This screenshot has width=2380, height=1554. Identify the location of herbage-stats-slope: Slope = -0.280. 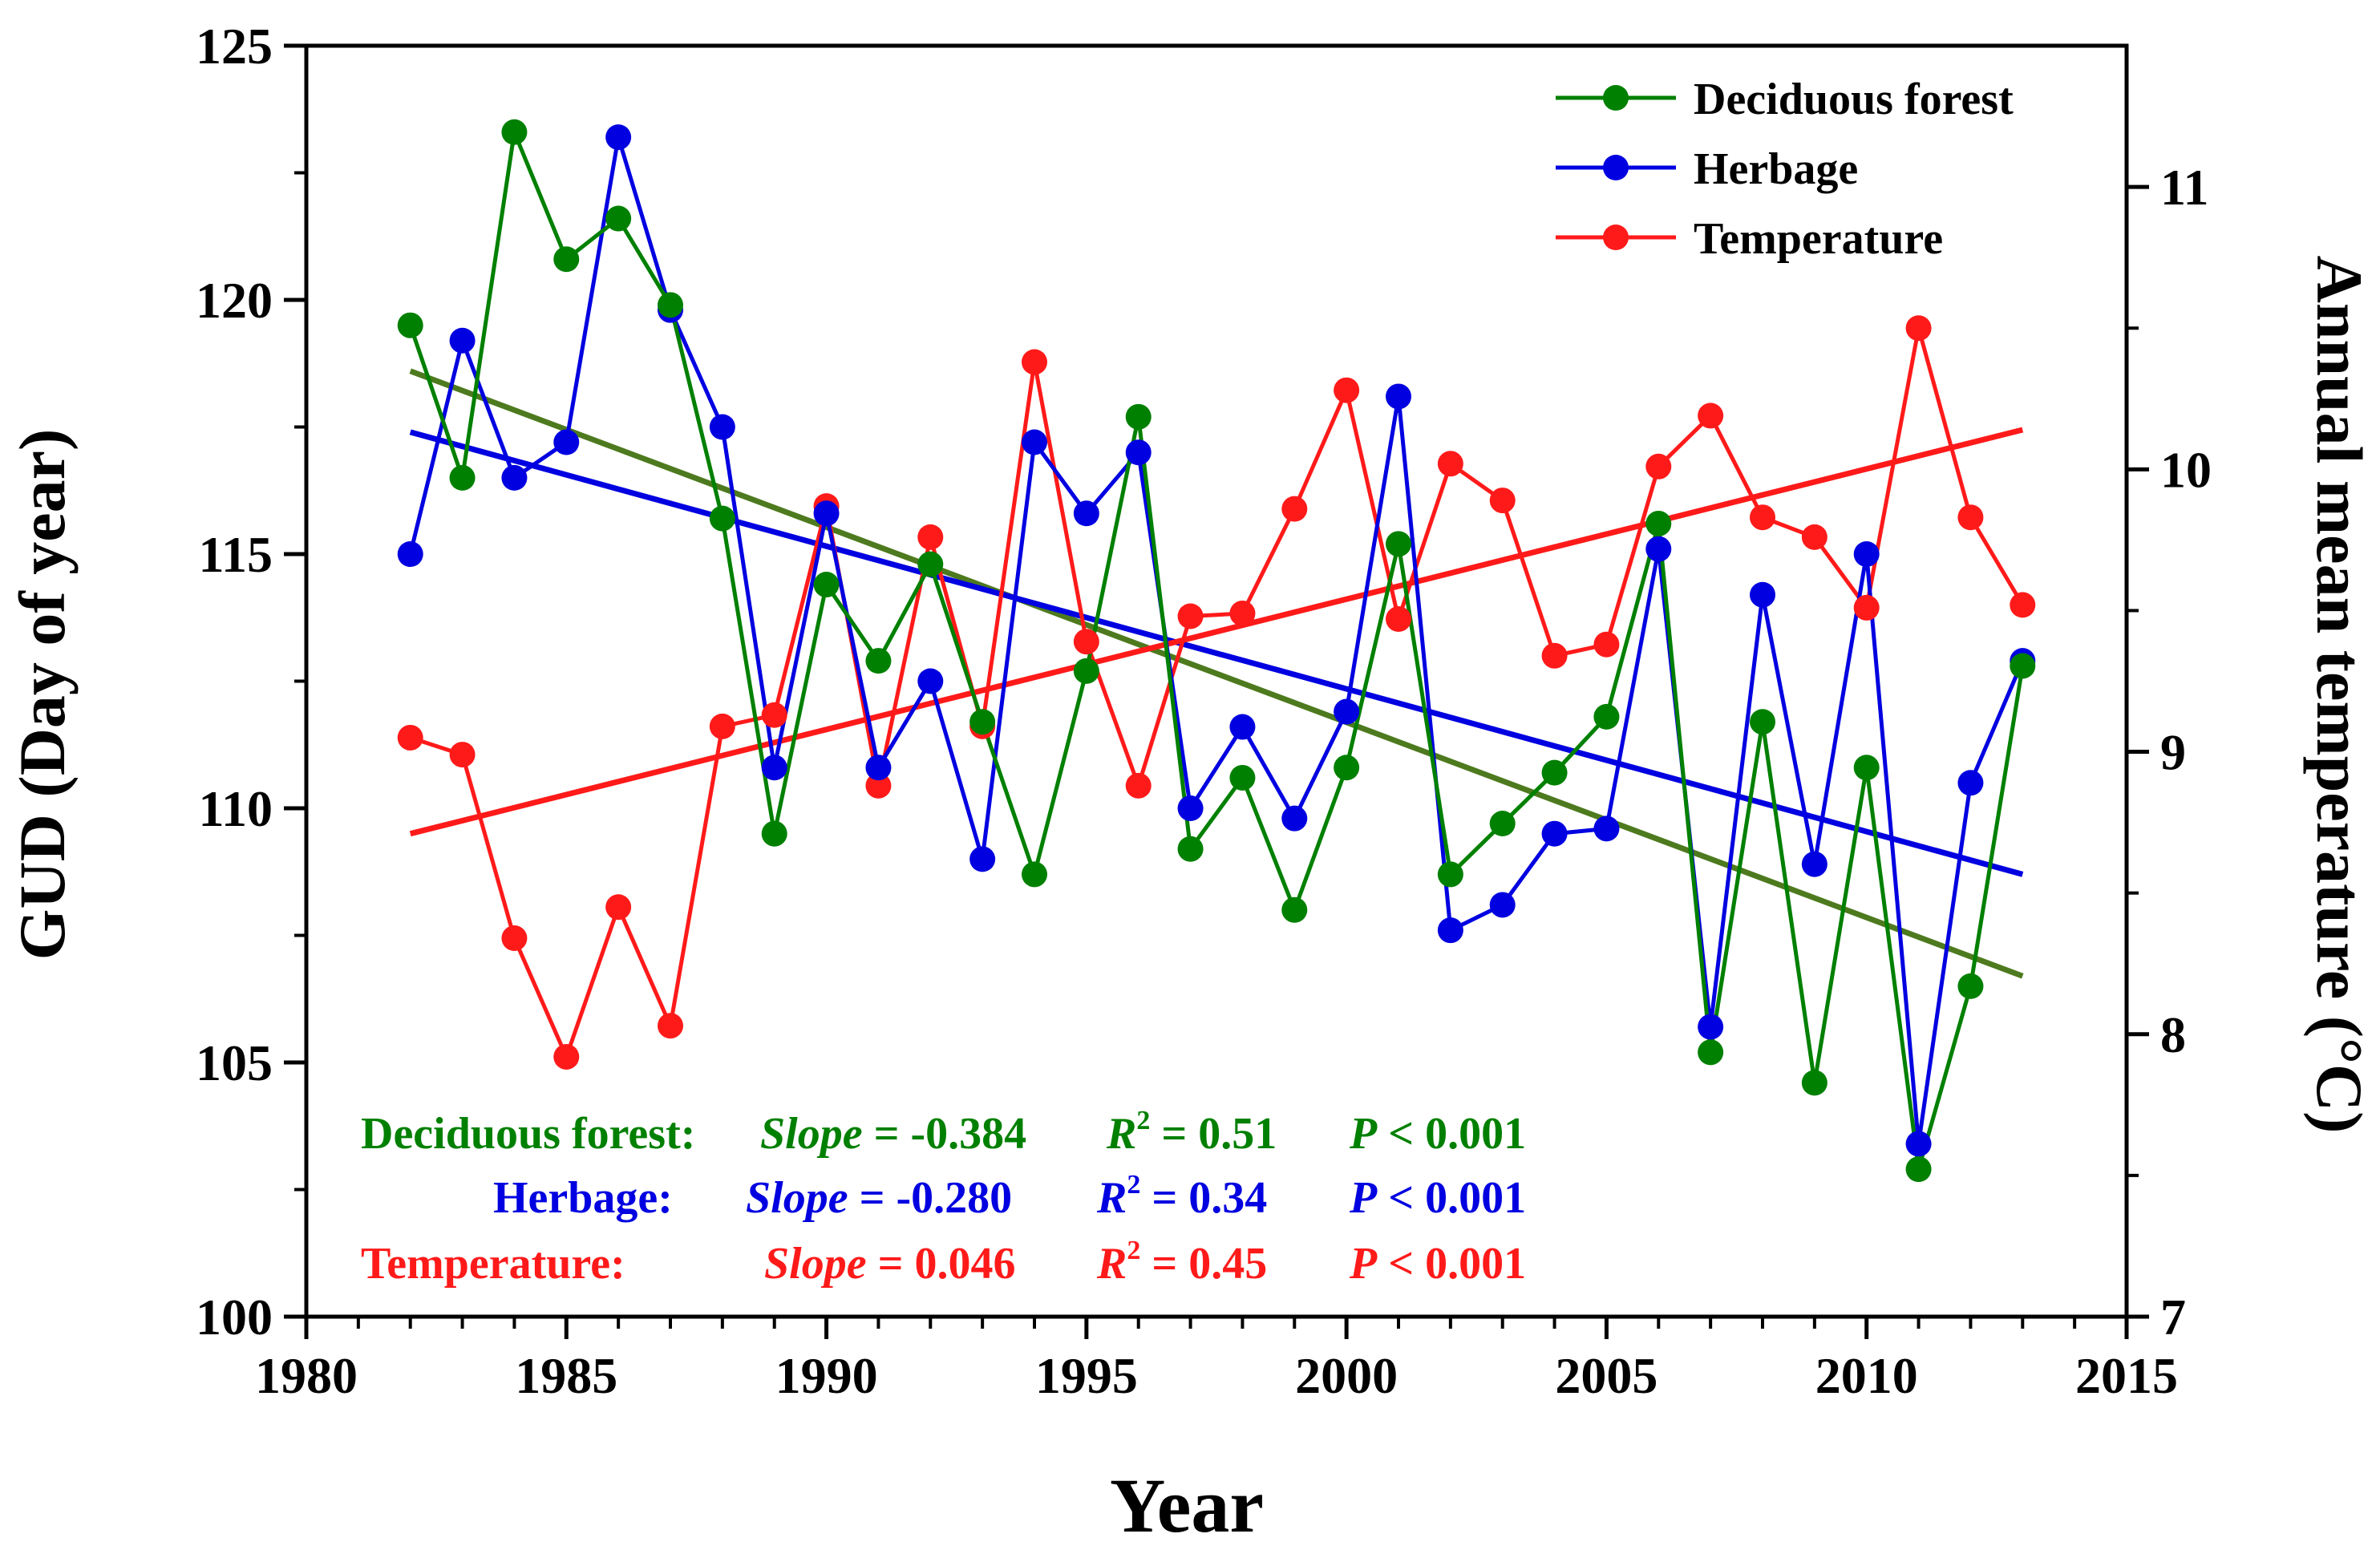
(879, 1198).